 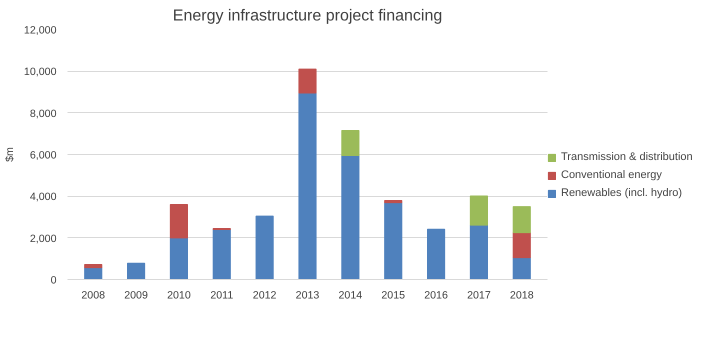 I want to click on y-tick-label: 6,000, so click(x=43, y=156).